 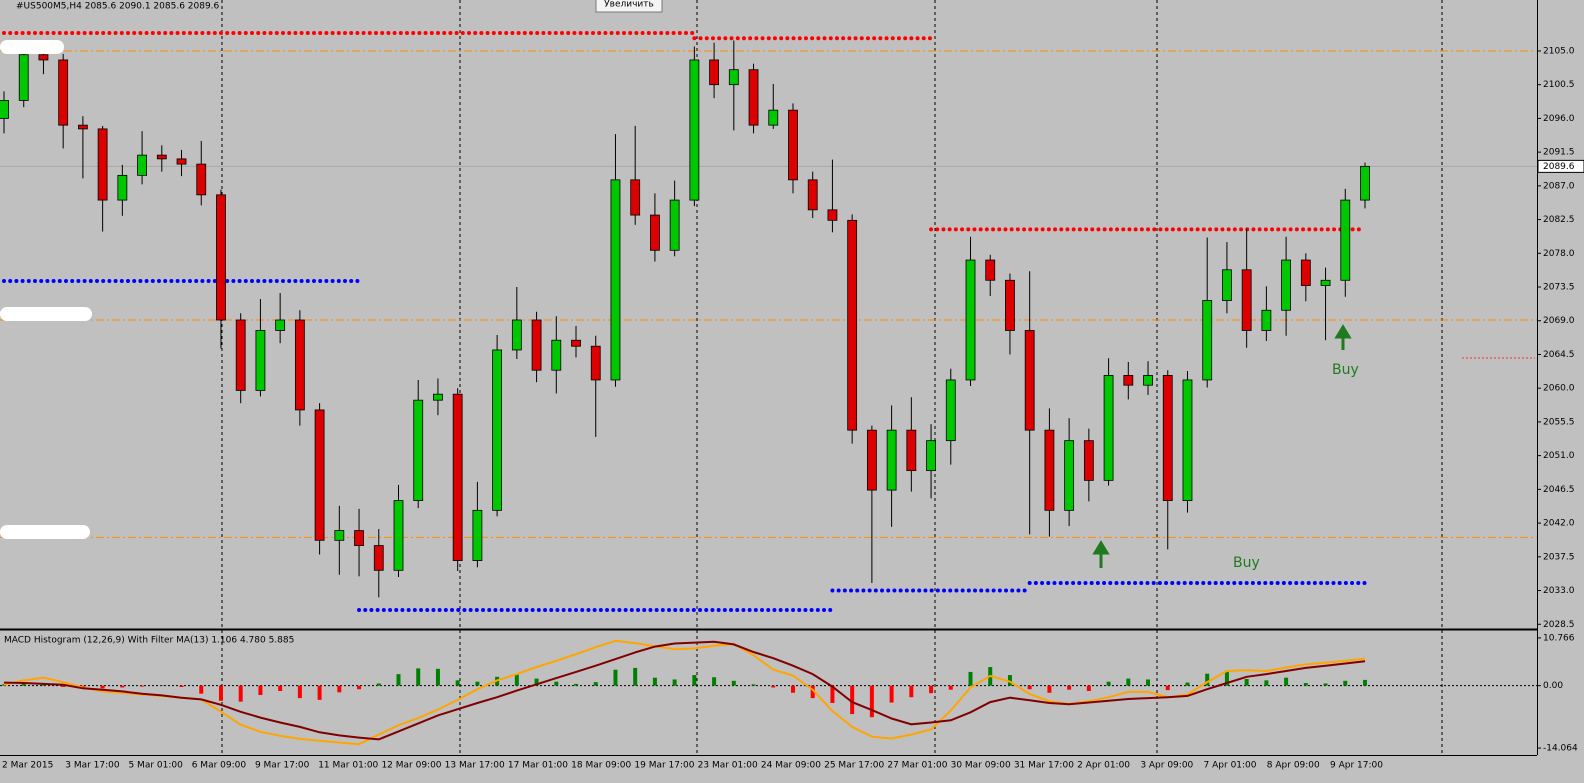 I want to click on fast-line, so click(x=684, y=692).